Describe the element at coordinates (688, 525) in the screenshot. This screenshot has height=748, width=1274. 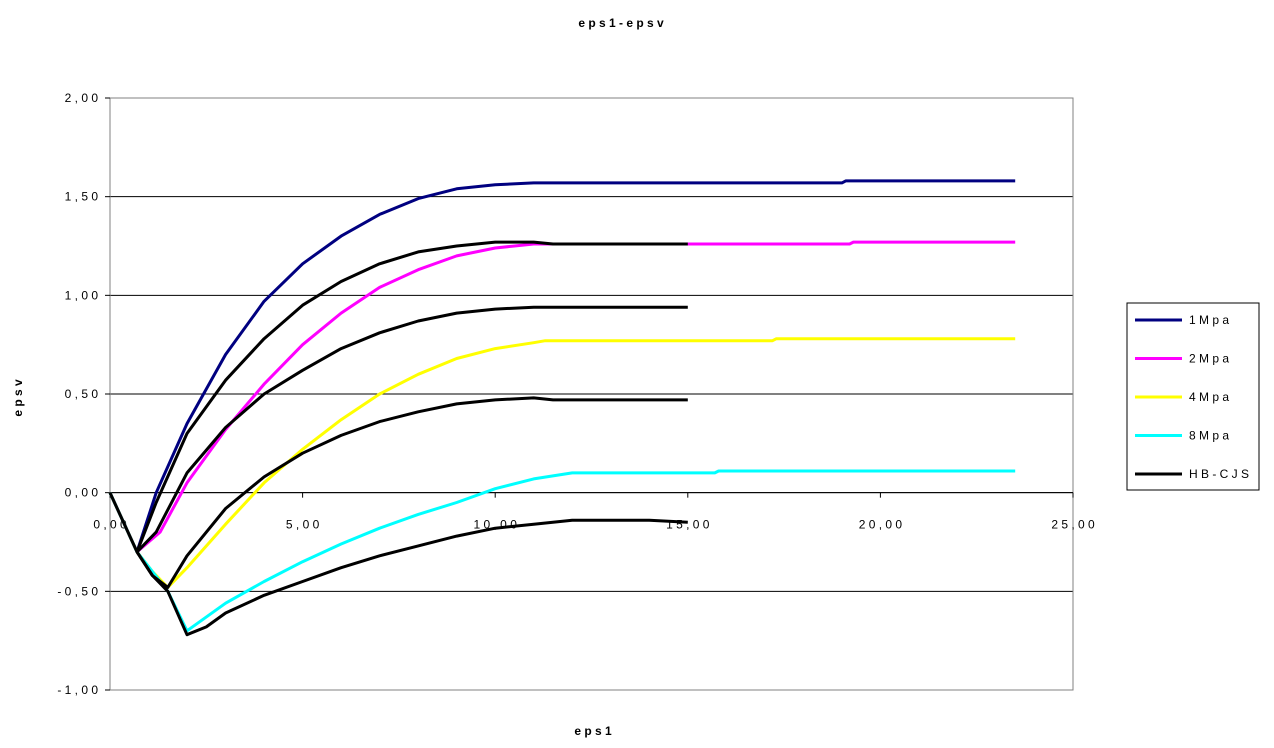
I see `x-tick-label: 1 5 , 0 0` at that location.